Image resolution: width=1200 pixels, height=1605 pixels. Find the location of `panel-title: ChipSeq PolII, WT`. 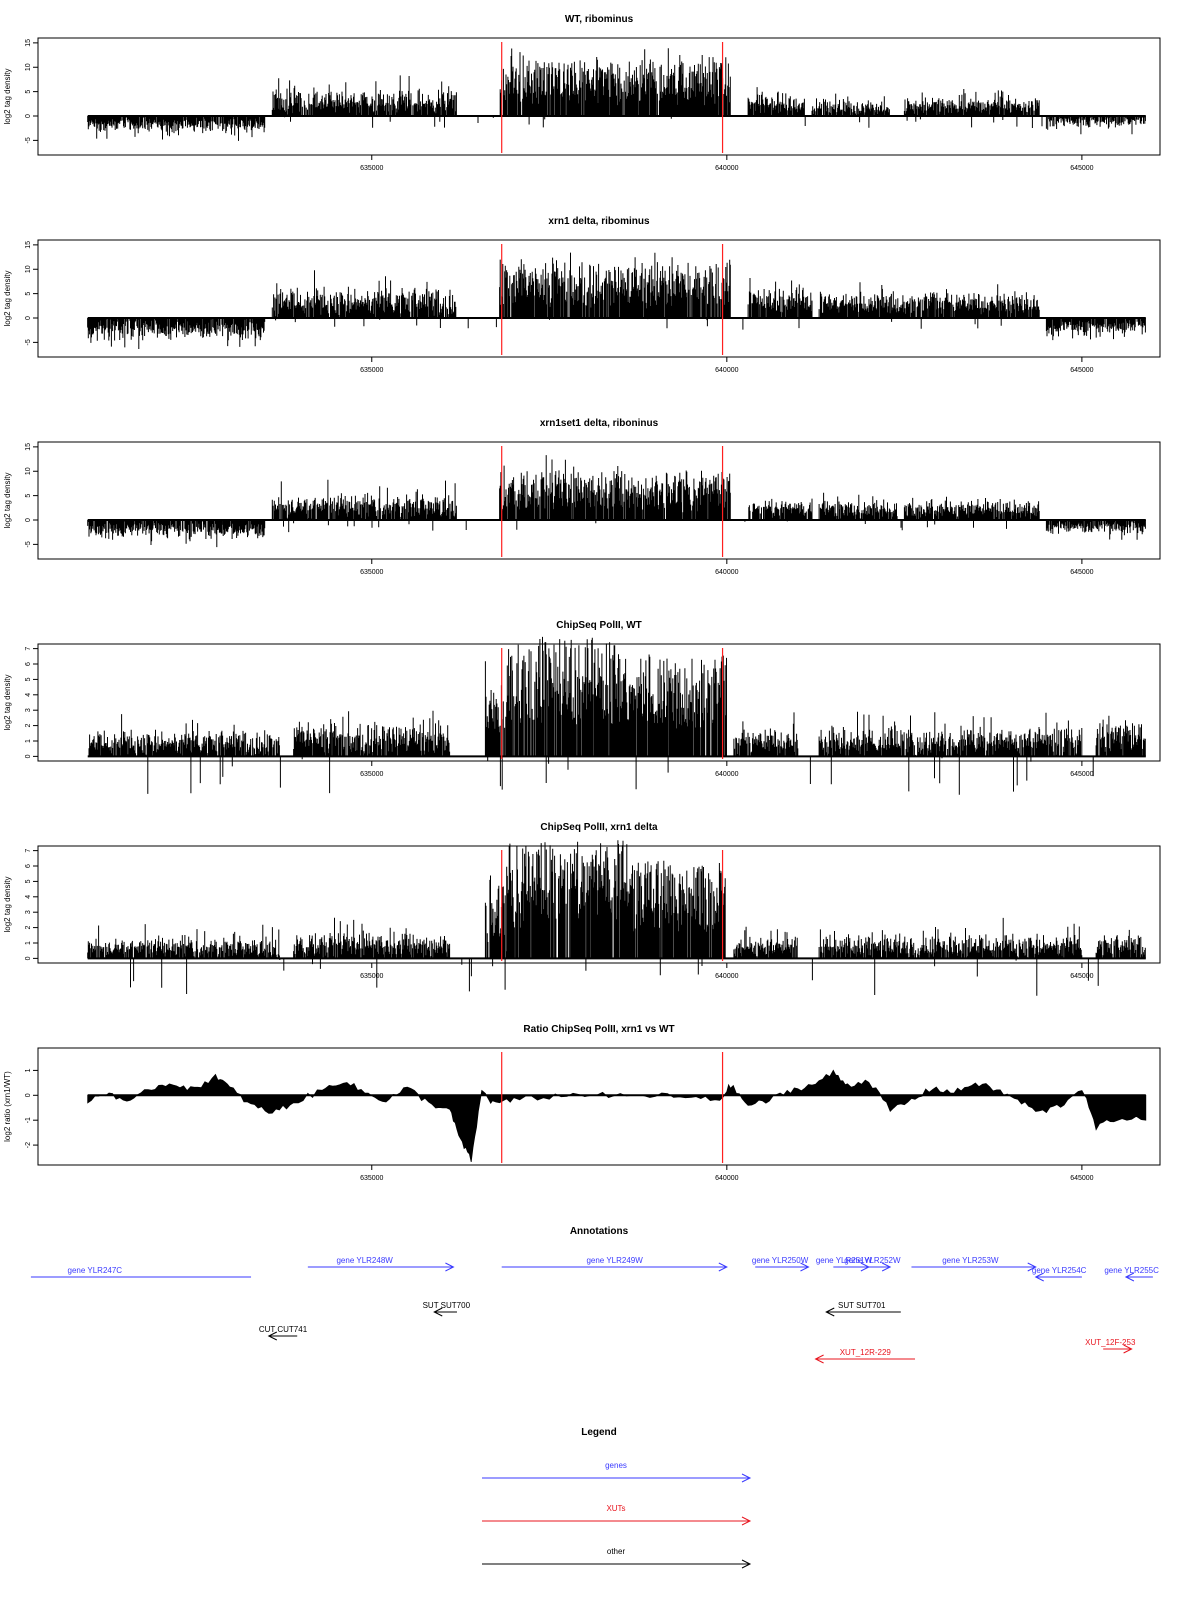

panel-title: ChipSeq PolII, WT is located at coordinates (599, 625).